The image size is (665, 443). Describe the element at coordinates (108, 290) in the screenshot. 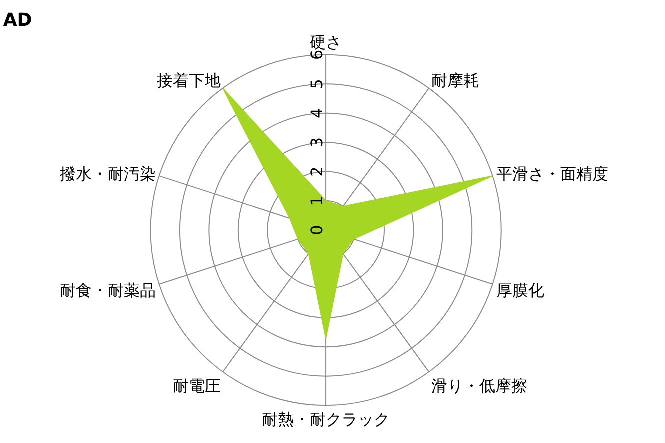

I see `spoke-label: 耐食・耐薬品` at that location.